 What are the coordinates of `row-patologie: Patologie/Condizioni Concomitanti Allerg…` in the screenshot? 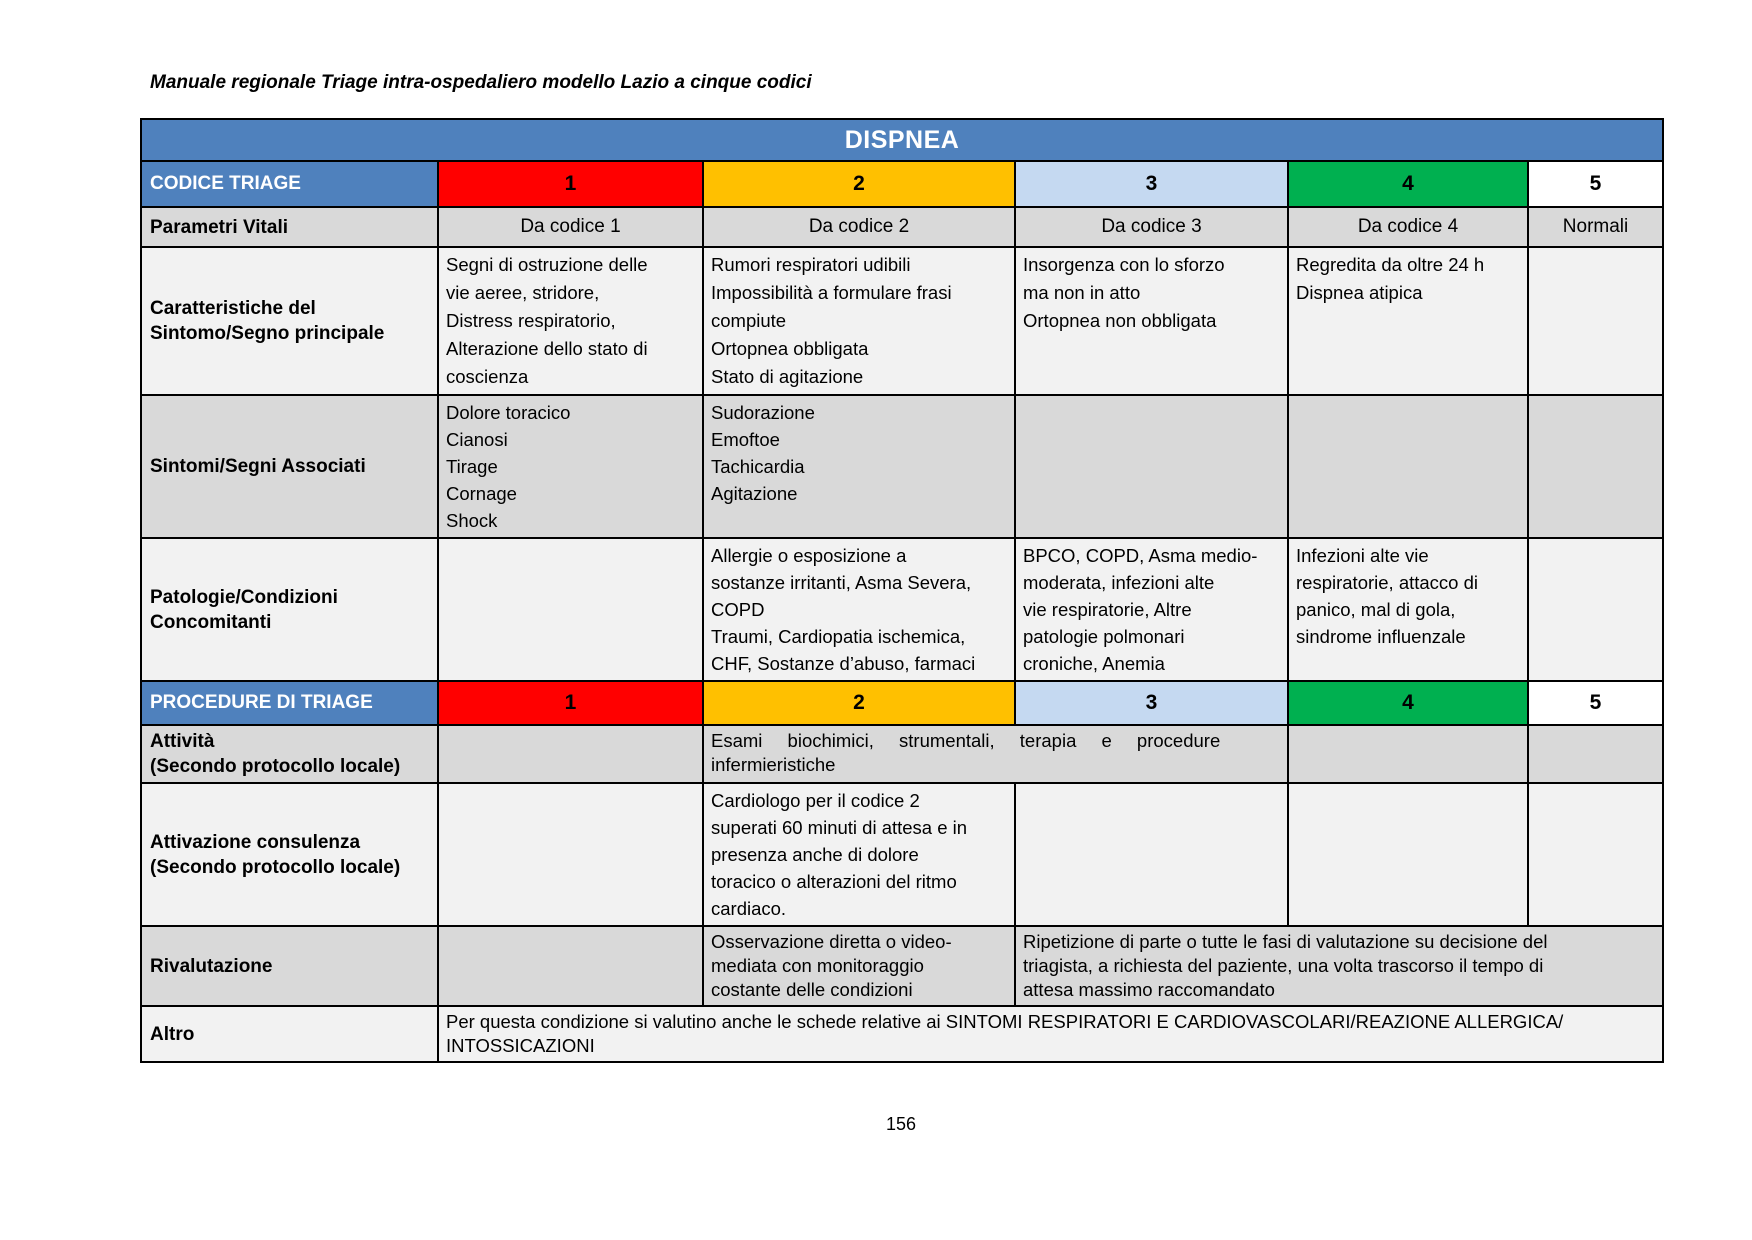 It's located at (902, 609).